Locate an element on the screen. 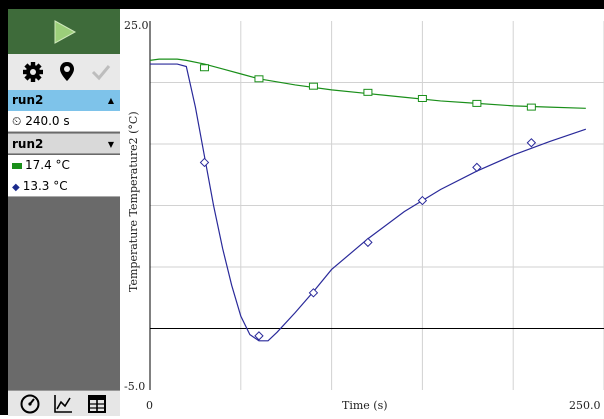  toolbar is located at coordinates (64, 72).